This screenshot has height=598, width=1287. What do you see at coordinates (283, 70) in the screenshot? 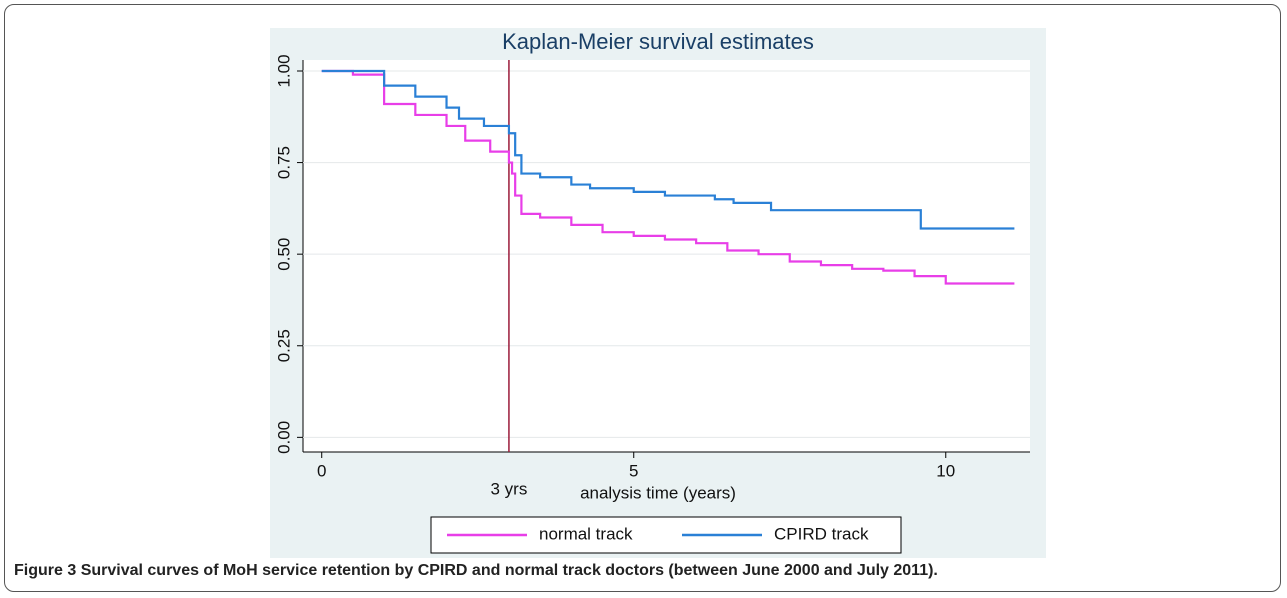
I see `y-tick-label: 1.00` at bounding box center [283, 70].